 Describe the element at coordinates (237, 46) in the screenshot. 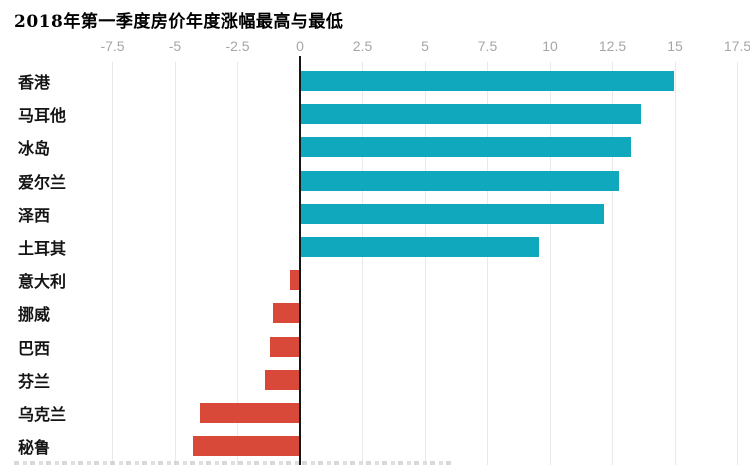

I see `x-tick-label: -2.5` at that location.